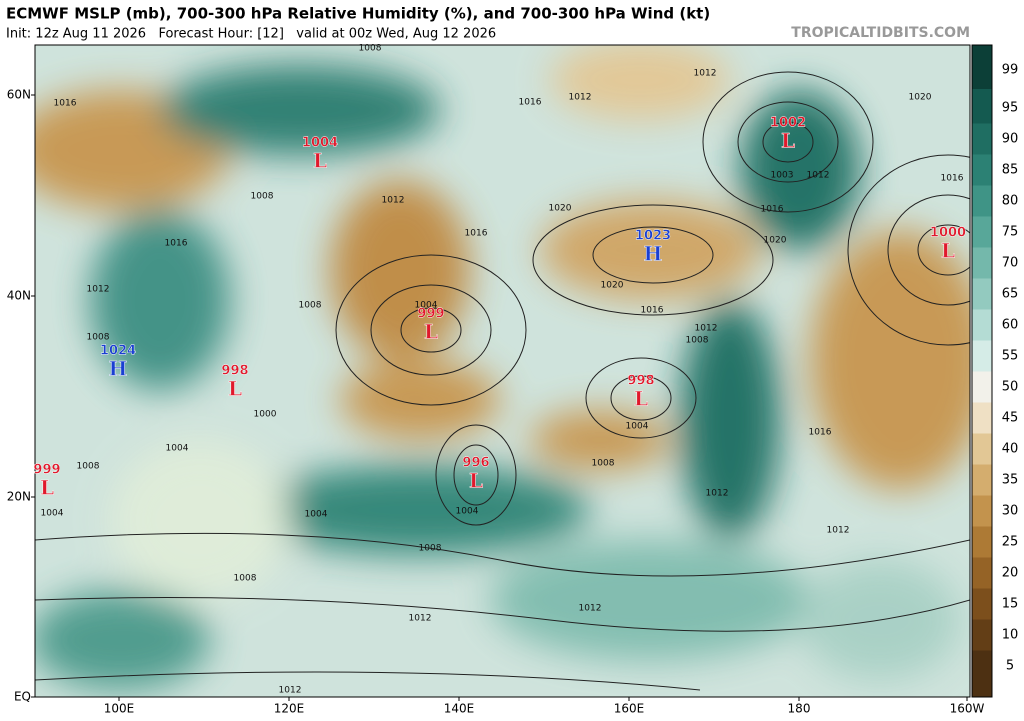 Image resolution: width=1024 pixels, height=721 pixels. What do you see at coordinates (1010, 418) in the screenshot?
I see `colorbar-label: 45` at bounding box center [1010, 418].